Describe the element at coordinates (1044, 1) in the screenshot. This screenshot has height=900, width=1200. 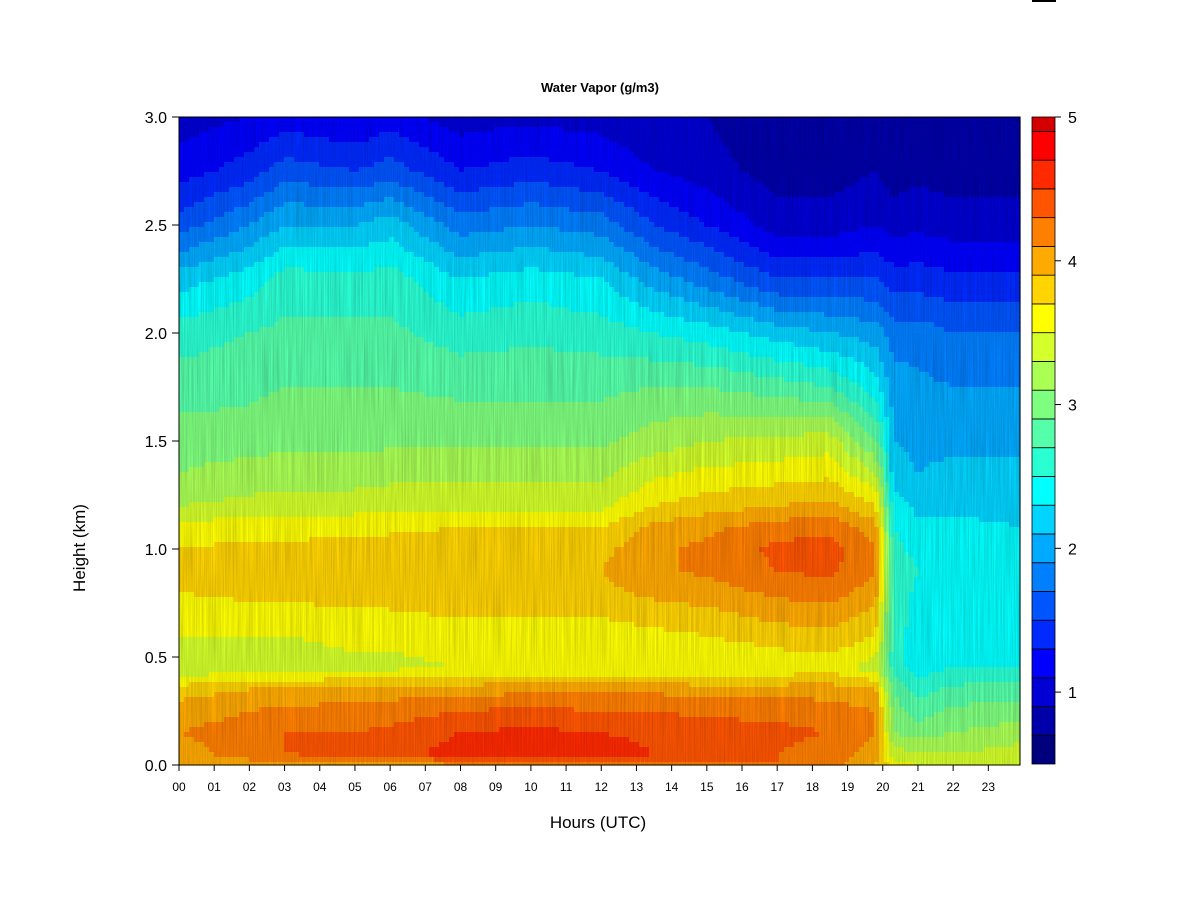
I see `corner-mark` at that location.